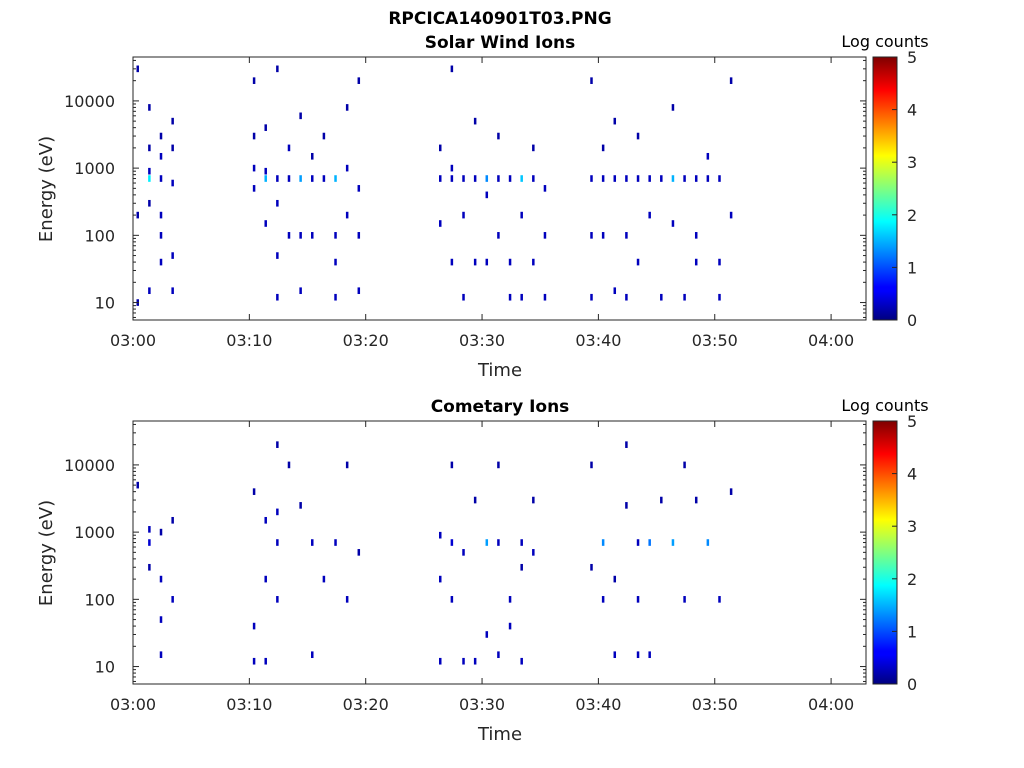 The height and width of the screenshot is (768, 1024). I want to click on colorbar-tick-label: 4, so click(912, 474).